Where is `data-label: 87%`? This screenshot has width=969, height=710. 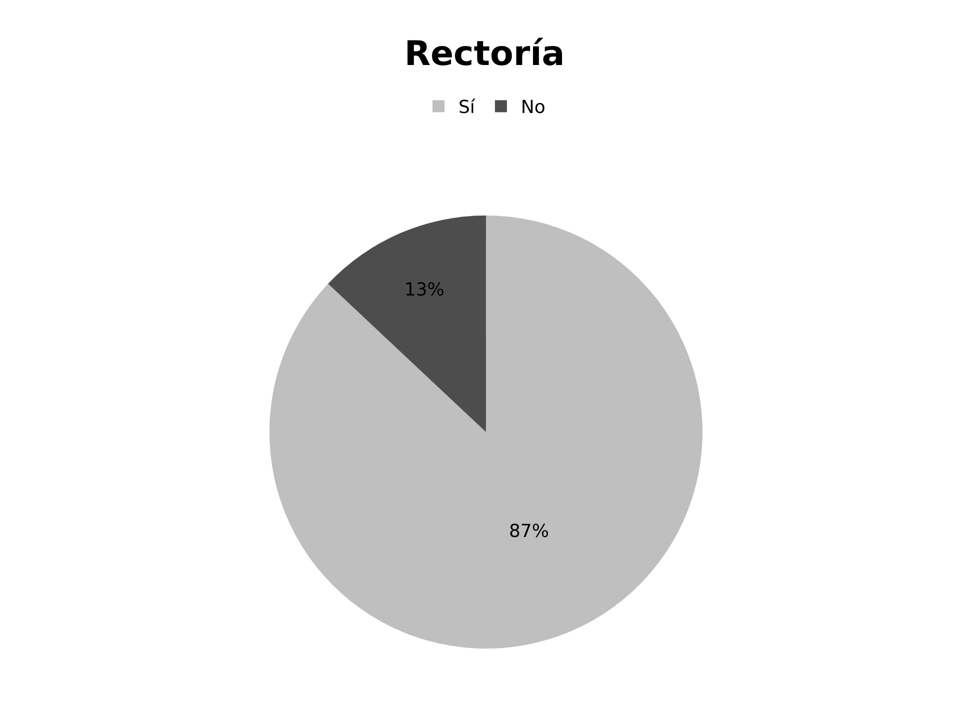
data-label: 87% is located at coordinates (528, 531).